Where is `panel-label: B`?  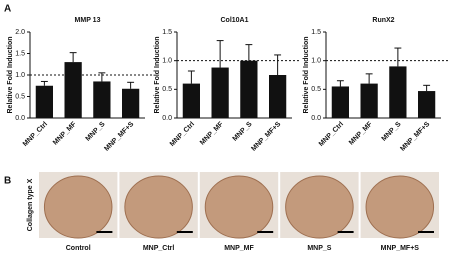
panel-label: B is located at coordinates (7, 181).